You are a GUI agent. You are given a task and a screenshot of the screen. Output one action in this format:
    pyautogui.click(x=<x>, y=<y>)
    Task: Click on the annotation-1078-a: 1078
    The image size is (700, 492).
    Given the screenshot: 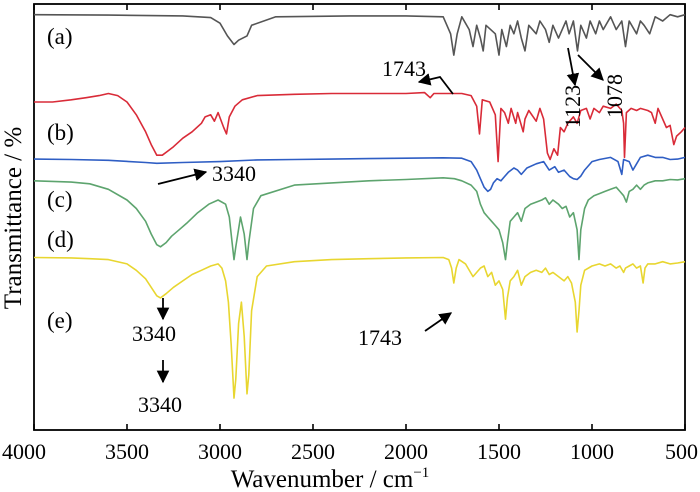 What is the action you would take?
    pyautogui.click(x=602, y=86)
    